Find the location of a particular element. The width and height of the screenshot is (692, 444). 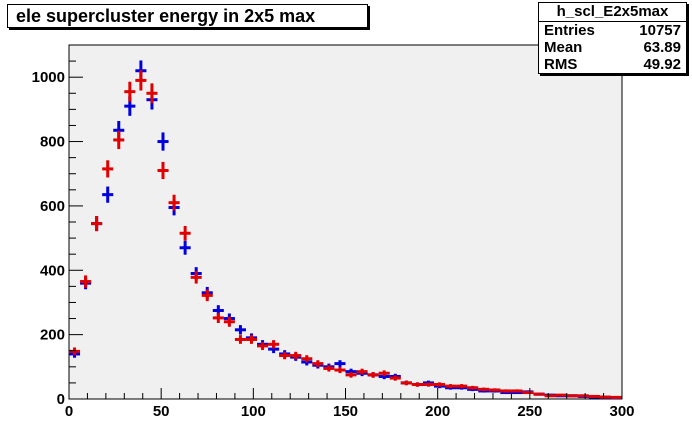

stats-histogram-name: h_scl_E2x5max is located at coordinates (612, 12).